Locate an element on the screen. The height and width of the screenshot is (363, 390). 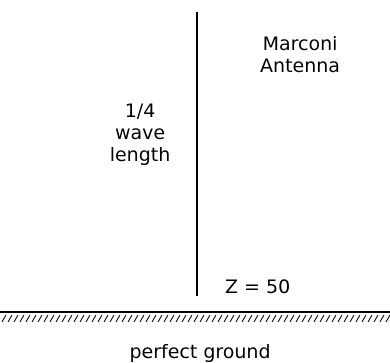
antenna-title-line1: Marconi is located at coordinates (300, 44).